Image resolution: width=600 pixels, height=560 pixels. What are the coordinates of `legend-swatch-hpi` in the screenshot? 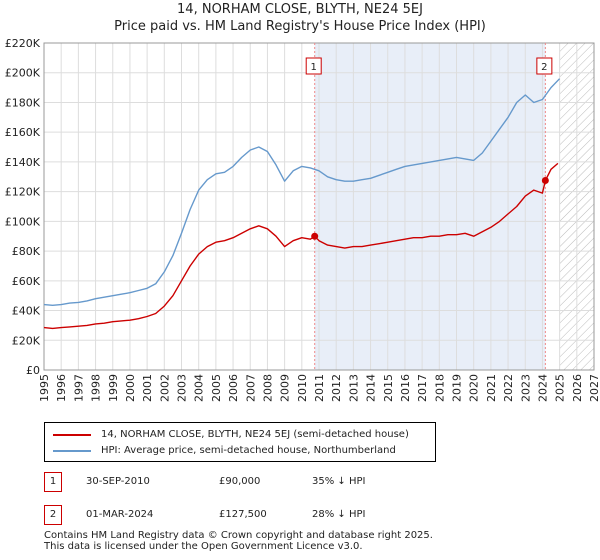 It's located at (72, 451).